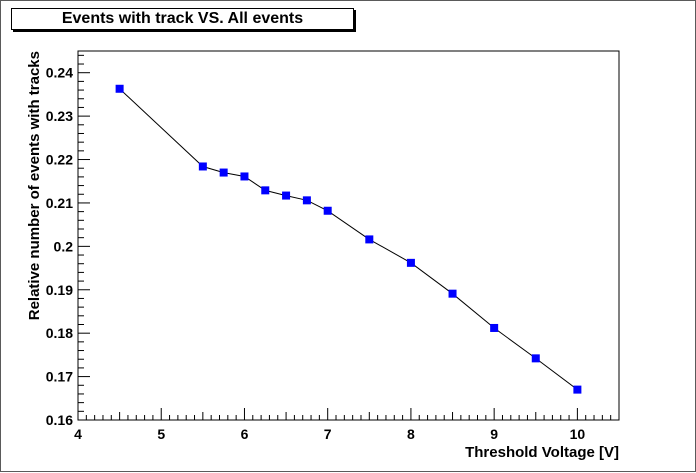 The width and height of the screenshot is (696, 473). Describe the element at coordinates (59, 116) in the screenshot. I see `y-tick-label: 0.23` at that location.